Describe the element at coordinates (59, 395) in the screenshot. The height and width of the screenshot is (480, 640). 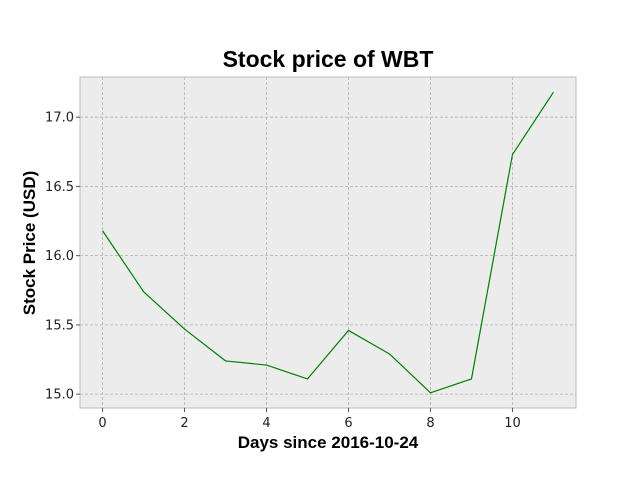
I see `y-tick-label: 15.0` at that location.